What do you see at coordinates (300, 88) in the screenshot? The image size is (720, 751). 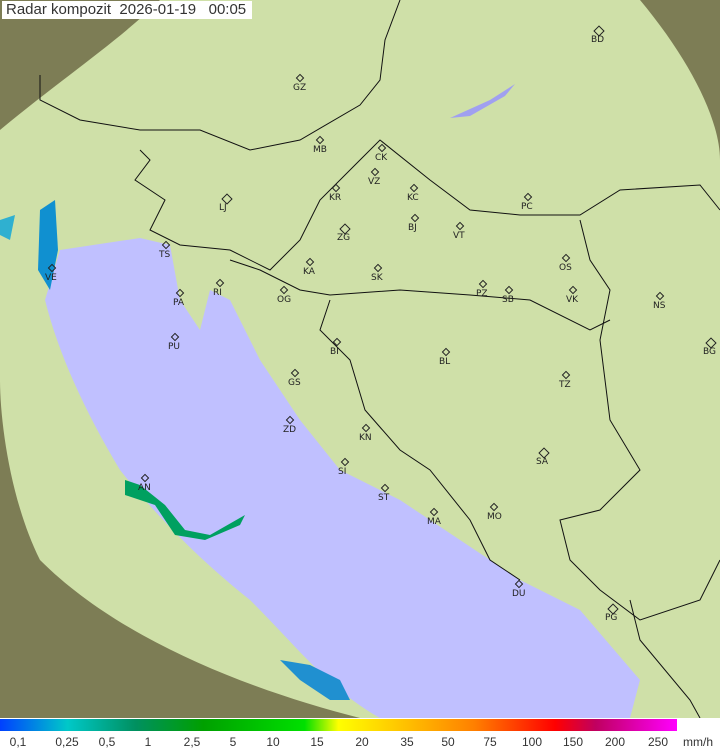 I see `city-label: GZ` at bounding box center [300, 88].